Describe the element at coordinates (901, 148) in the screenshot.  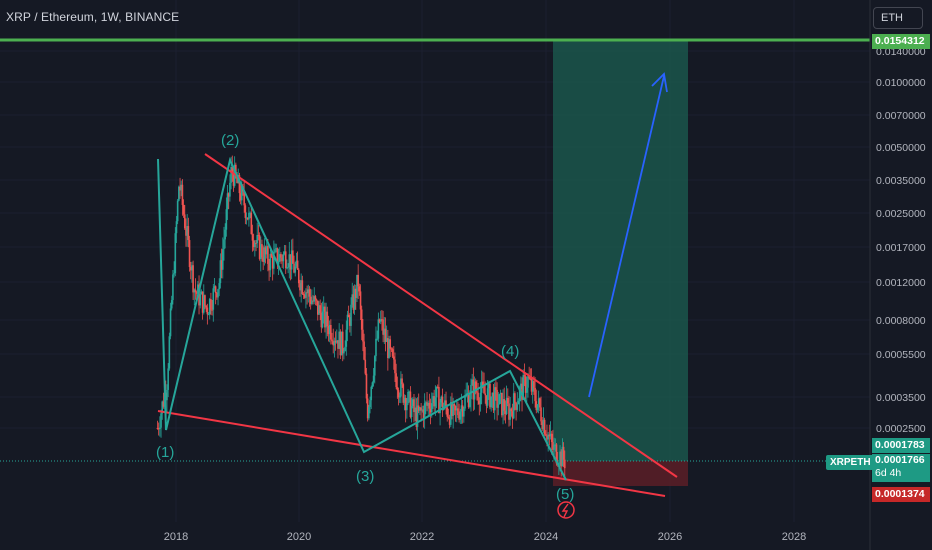
I see `price-axis-label: 0.0050000` at that location.